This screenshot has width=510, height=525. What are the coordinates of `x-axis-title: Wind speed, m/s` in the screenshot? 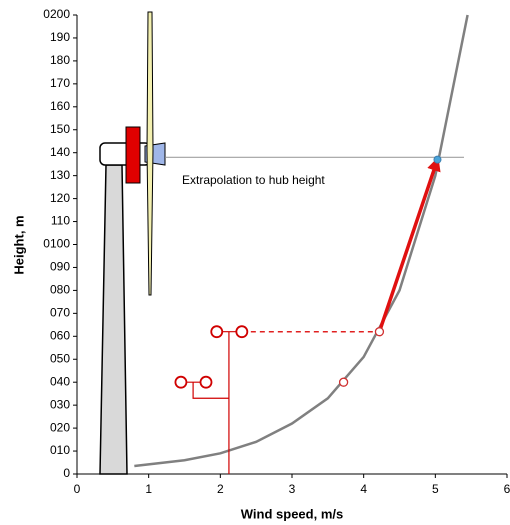 It's located at (292, 513).